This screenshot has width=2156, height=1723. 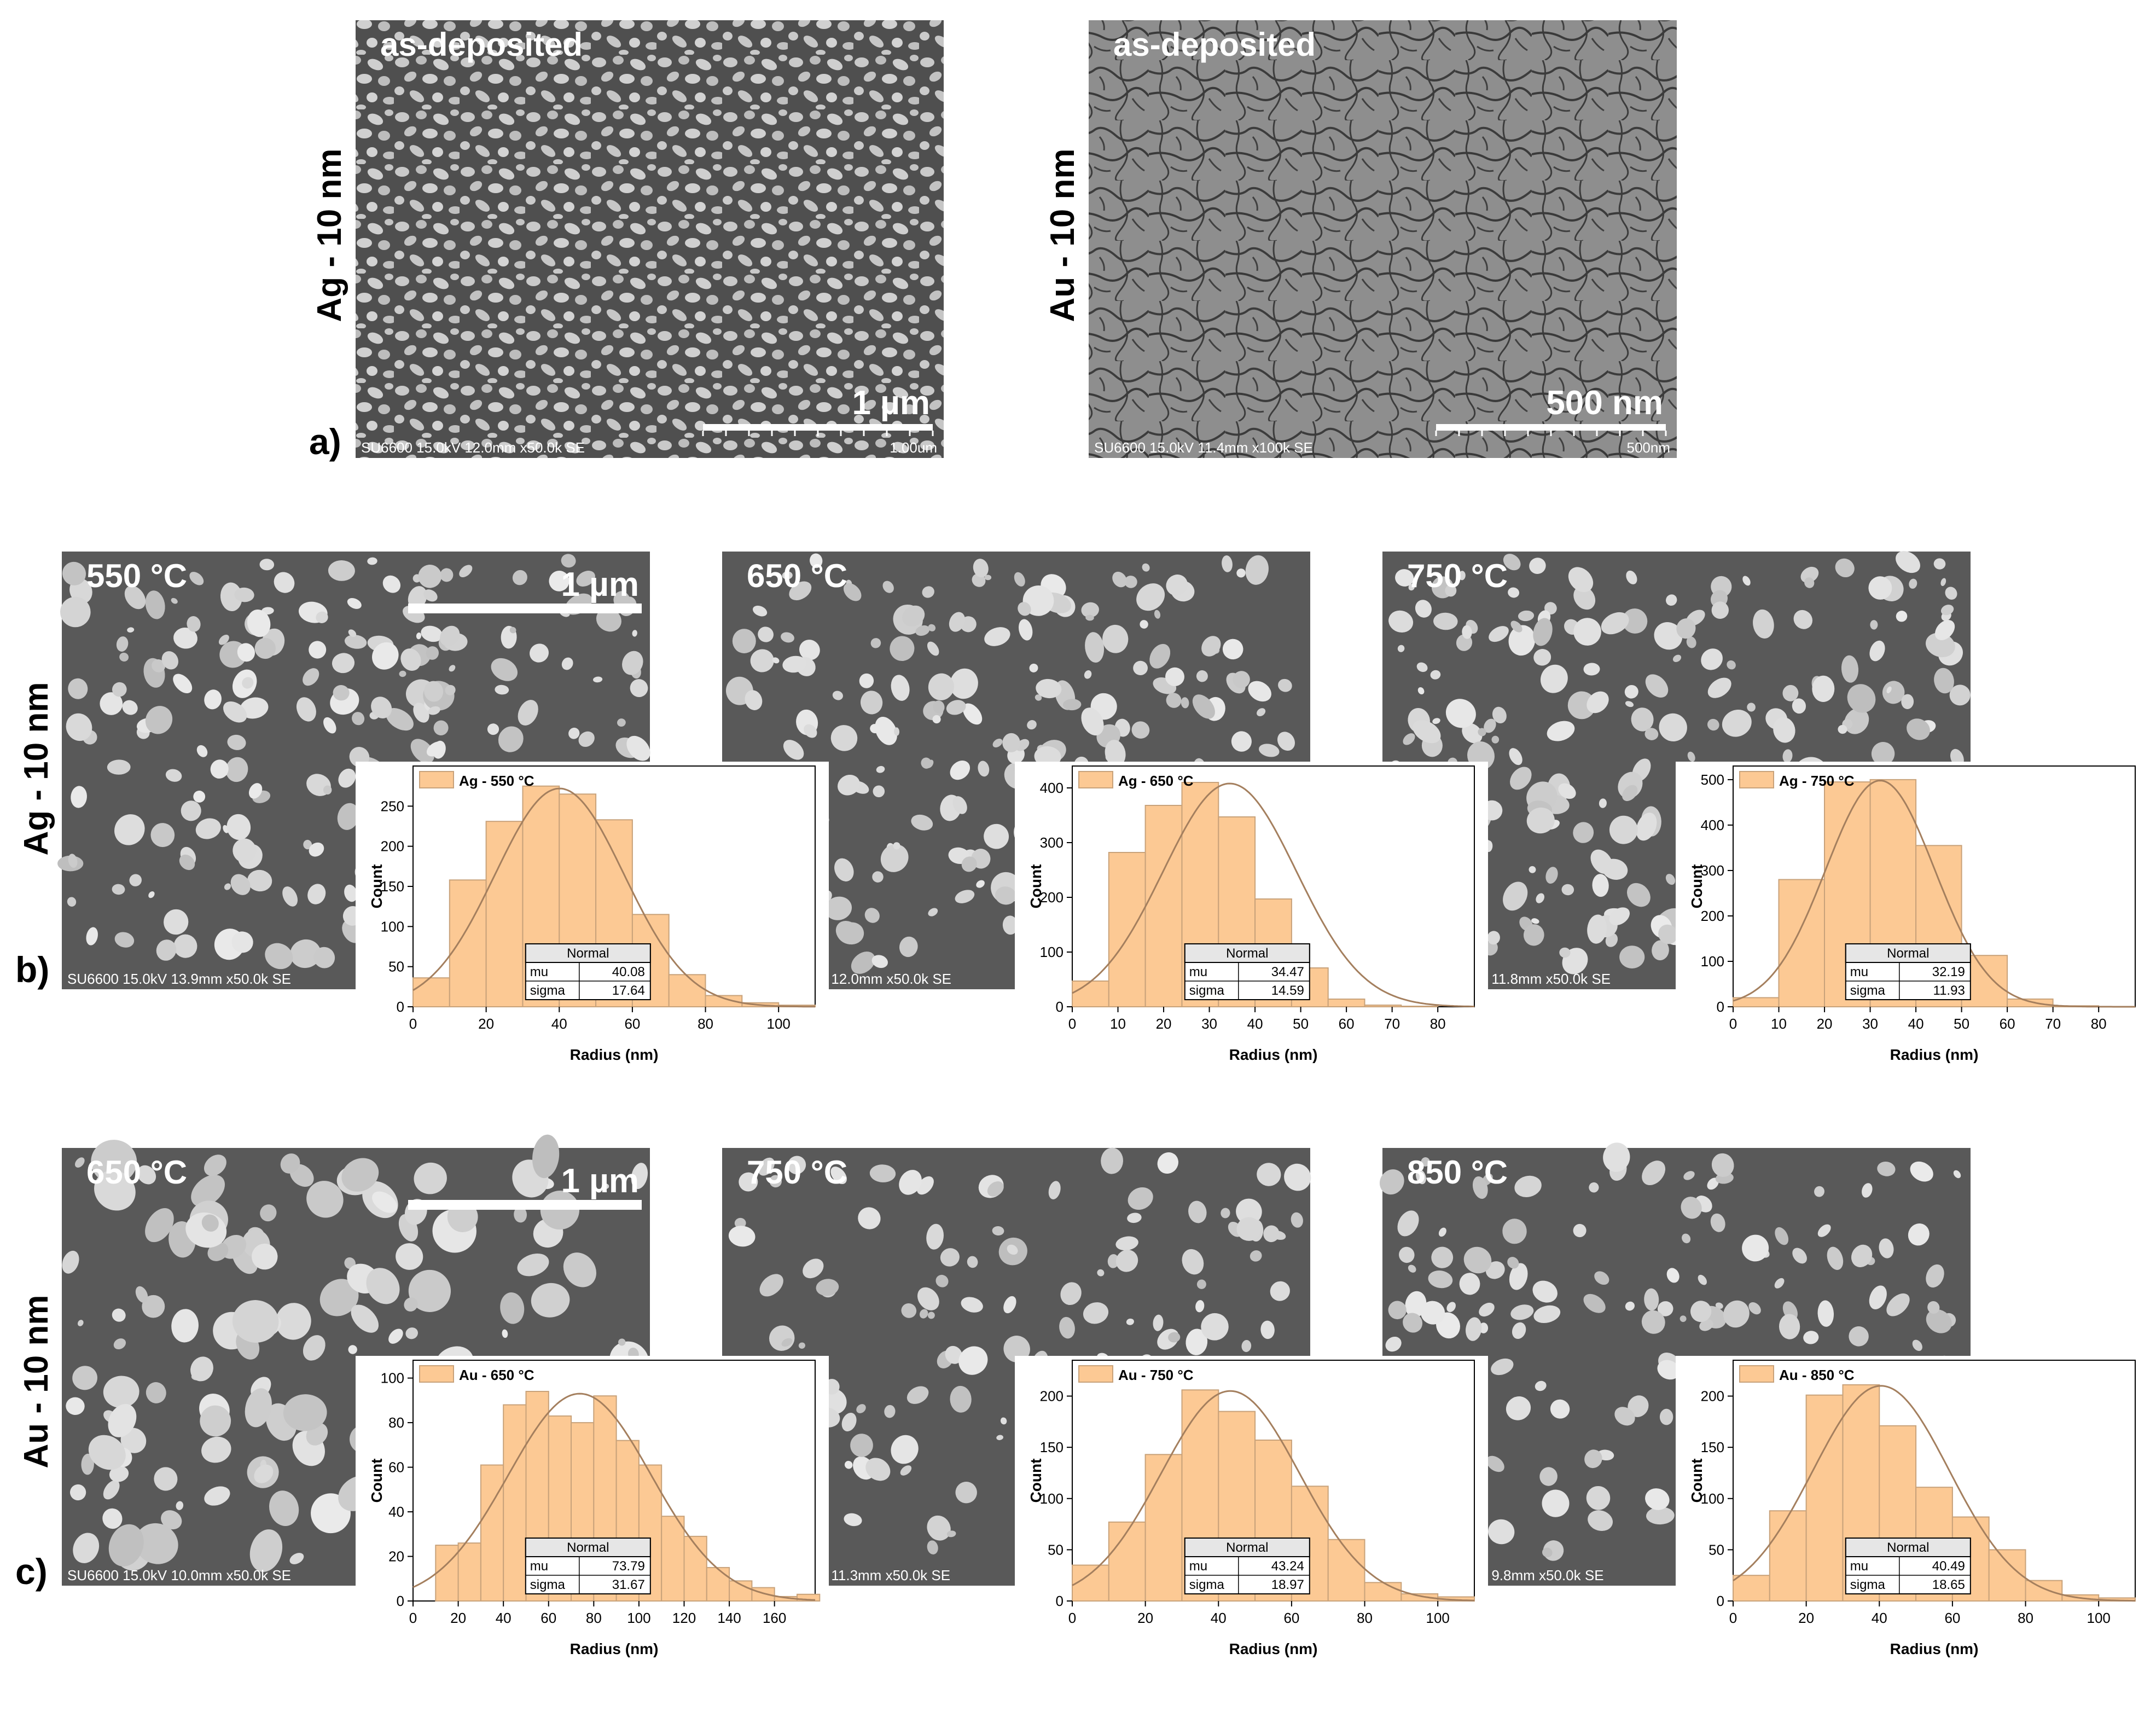 I want to click on y-tick-label: 50, so click(x=396, y=967).